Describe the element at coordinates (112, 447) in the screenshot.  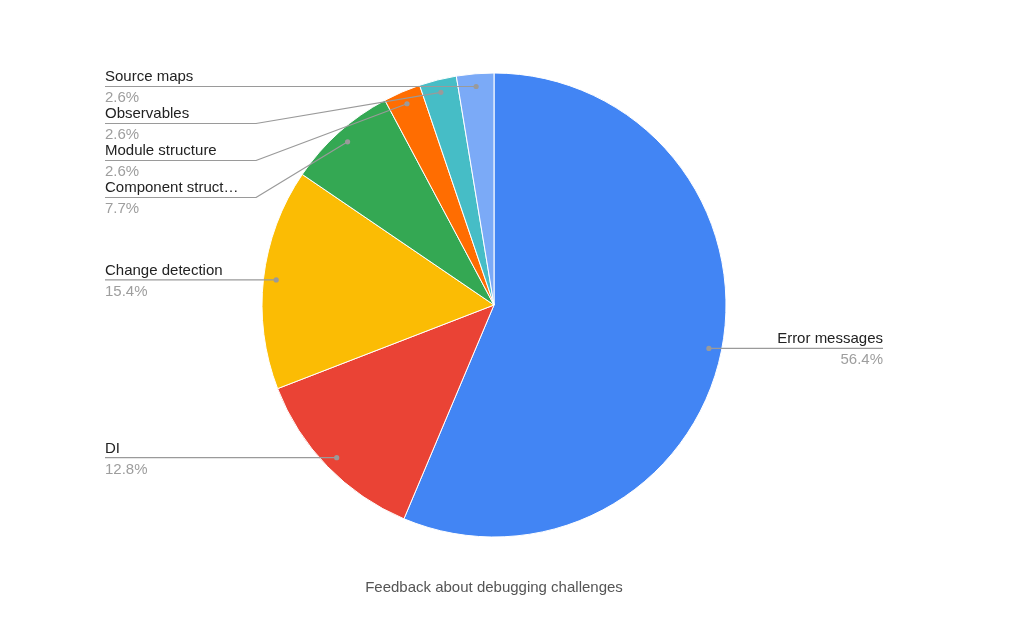
I see `slice-label: DI` at that location.